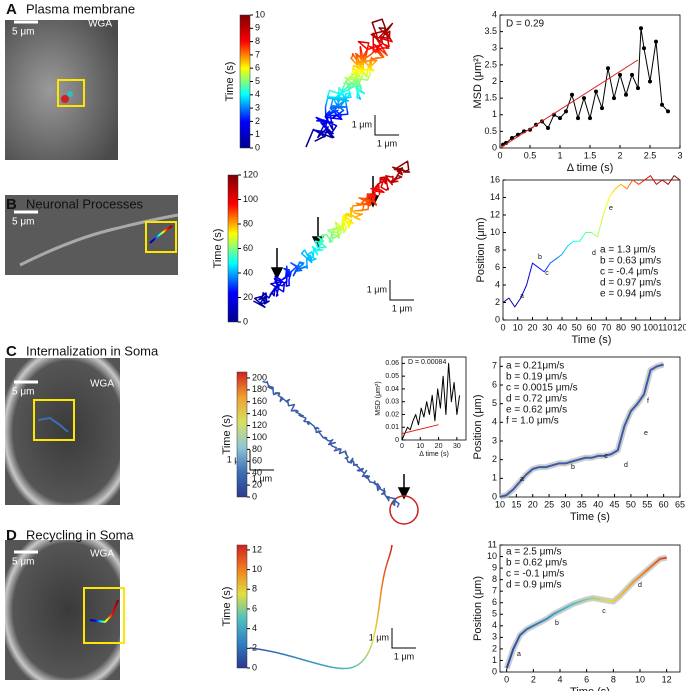 This screenshot has width=686, height=691. I want to click on y-tick-label: 3, so click(494, 48).